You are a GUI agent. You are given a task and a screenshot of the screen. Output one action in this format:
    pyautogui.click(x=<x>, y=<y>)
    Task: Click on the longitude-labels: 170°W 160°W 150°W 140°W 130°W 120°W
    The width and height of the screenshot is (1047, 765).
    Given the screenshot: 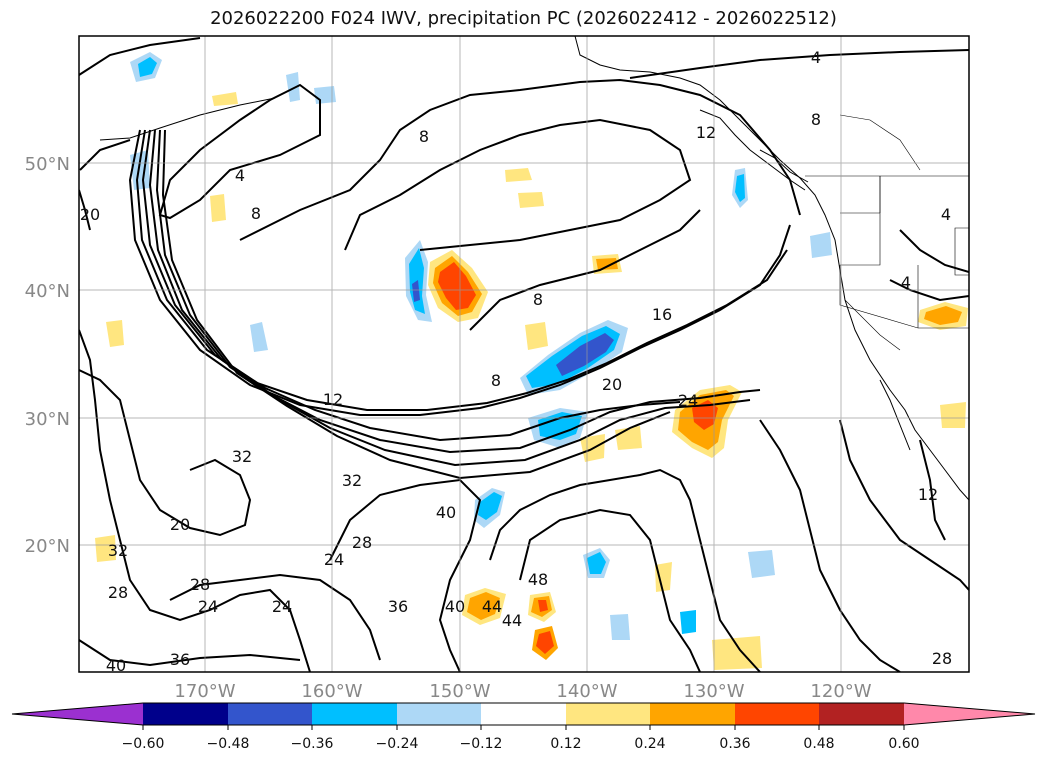 What is the action you would take?
    pyautogui.click(x=522, y=691)
    